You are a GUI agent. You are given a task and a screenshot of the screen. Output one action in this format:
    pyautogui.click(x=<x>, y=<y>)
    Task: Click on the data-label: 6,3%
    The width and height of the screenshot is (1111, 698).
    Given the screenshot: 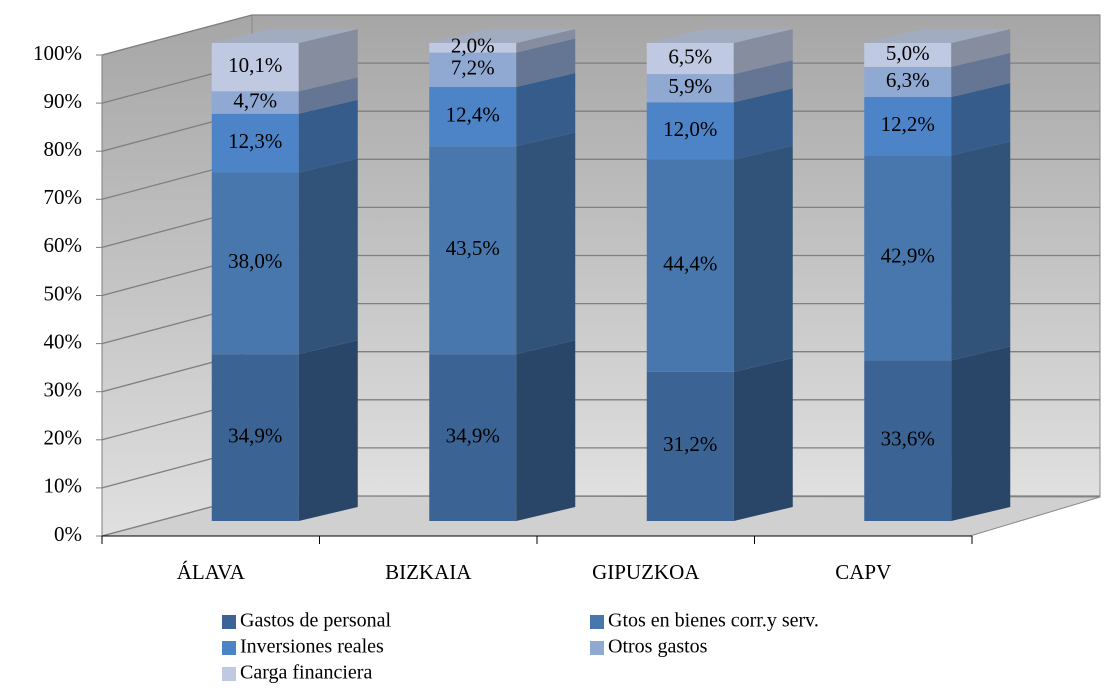 What is the action you would take?
    pyautogui.click(x=908, y=80)
    